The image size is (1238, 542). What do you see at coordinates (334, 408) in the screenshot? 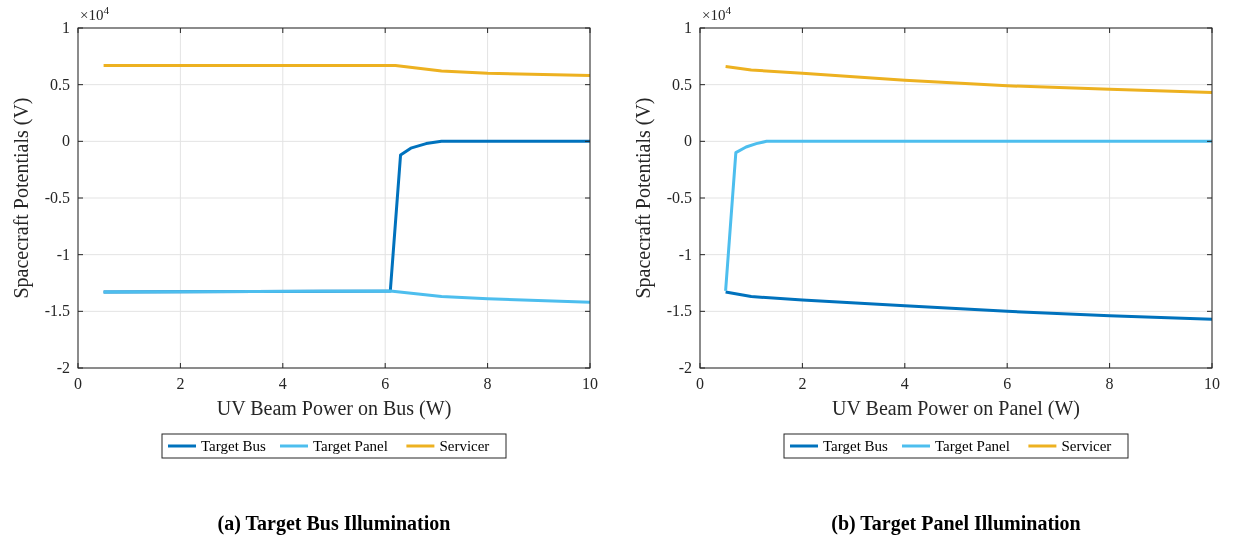
I see `x-axis-title: UV Beam Power on Bus (W)` at bounding box center [334, 408].